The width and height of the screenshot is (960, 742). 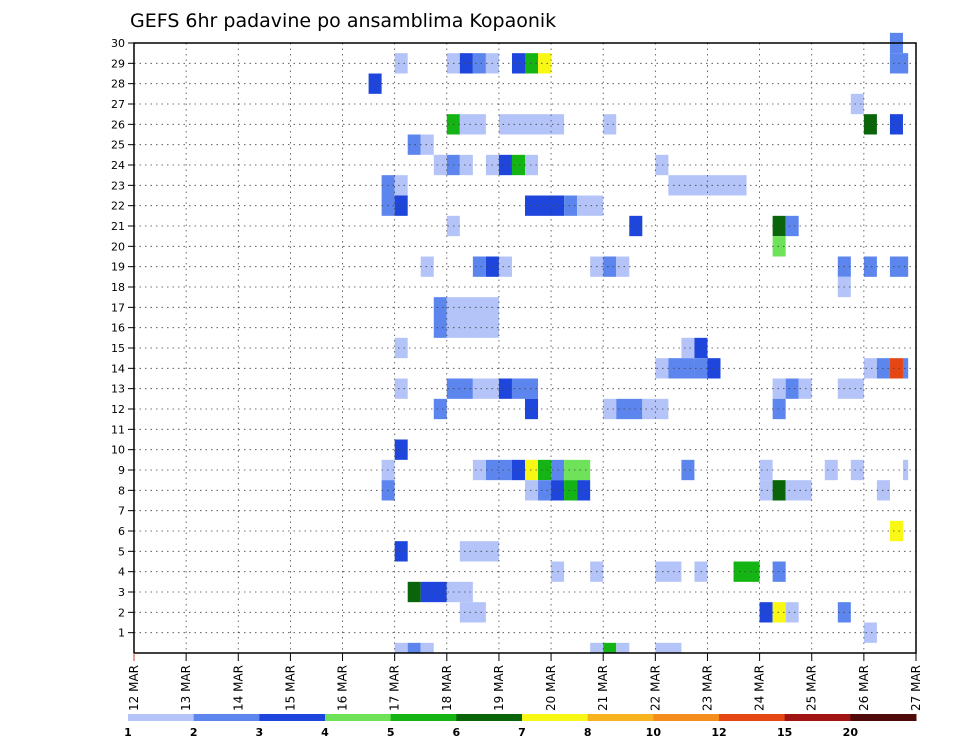 What do you see at coordinates (118, 124) in the screenshot?
I see `y-tick-label: 26` at bounding box center [118, 124].